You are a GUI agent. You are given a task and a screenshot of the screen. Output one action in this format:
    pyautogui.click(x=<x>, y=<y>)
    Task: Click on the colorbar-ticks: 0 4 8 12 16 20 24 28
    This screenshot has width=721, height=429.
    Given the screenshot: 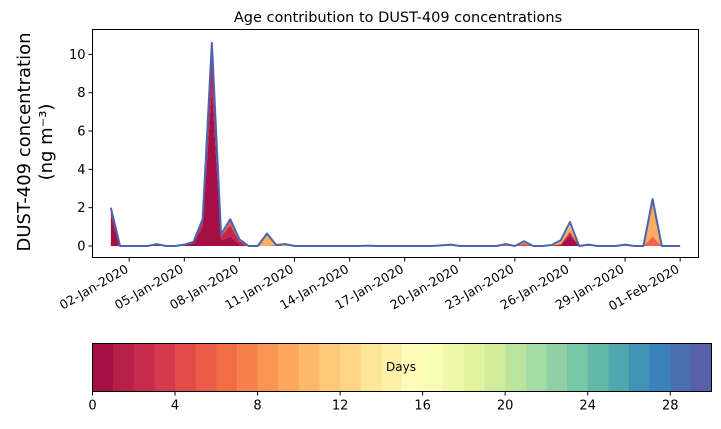 What is the action you would take?
    pyautogui.click(x=383, y=402)
    